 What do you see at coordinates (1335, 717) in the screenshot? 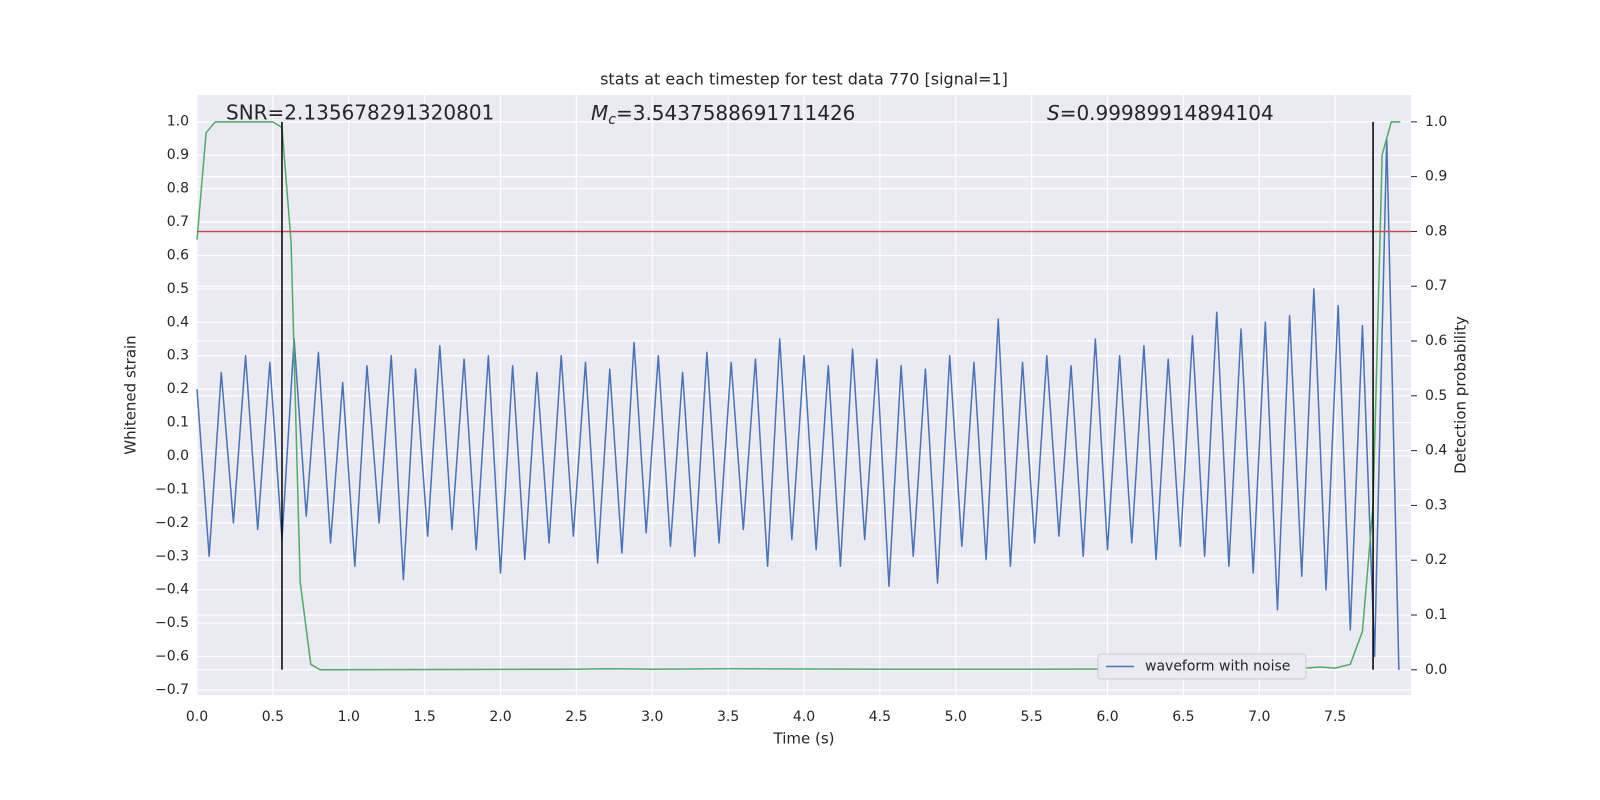
I see `x-tick-label: 7.5` at bounding box center [1335, 717].